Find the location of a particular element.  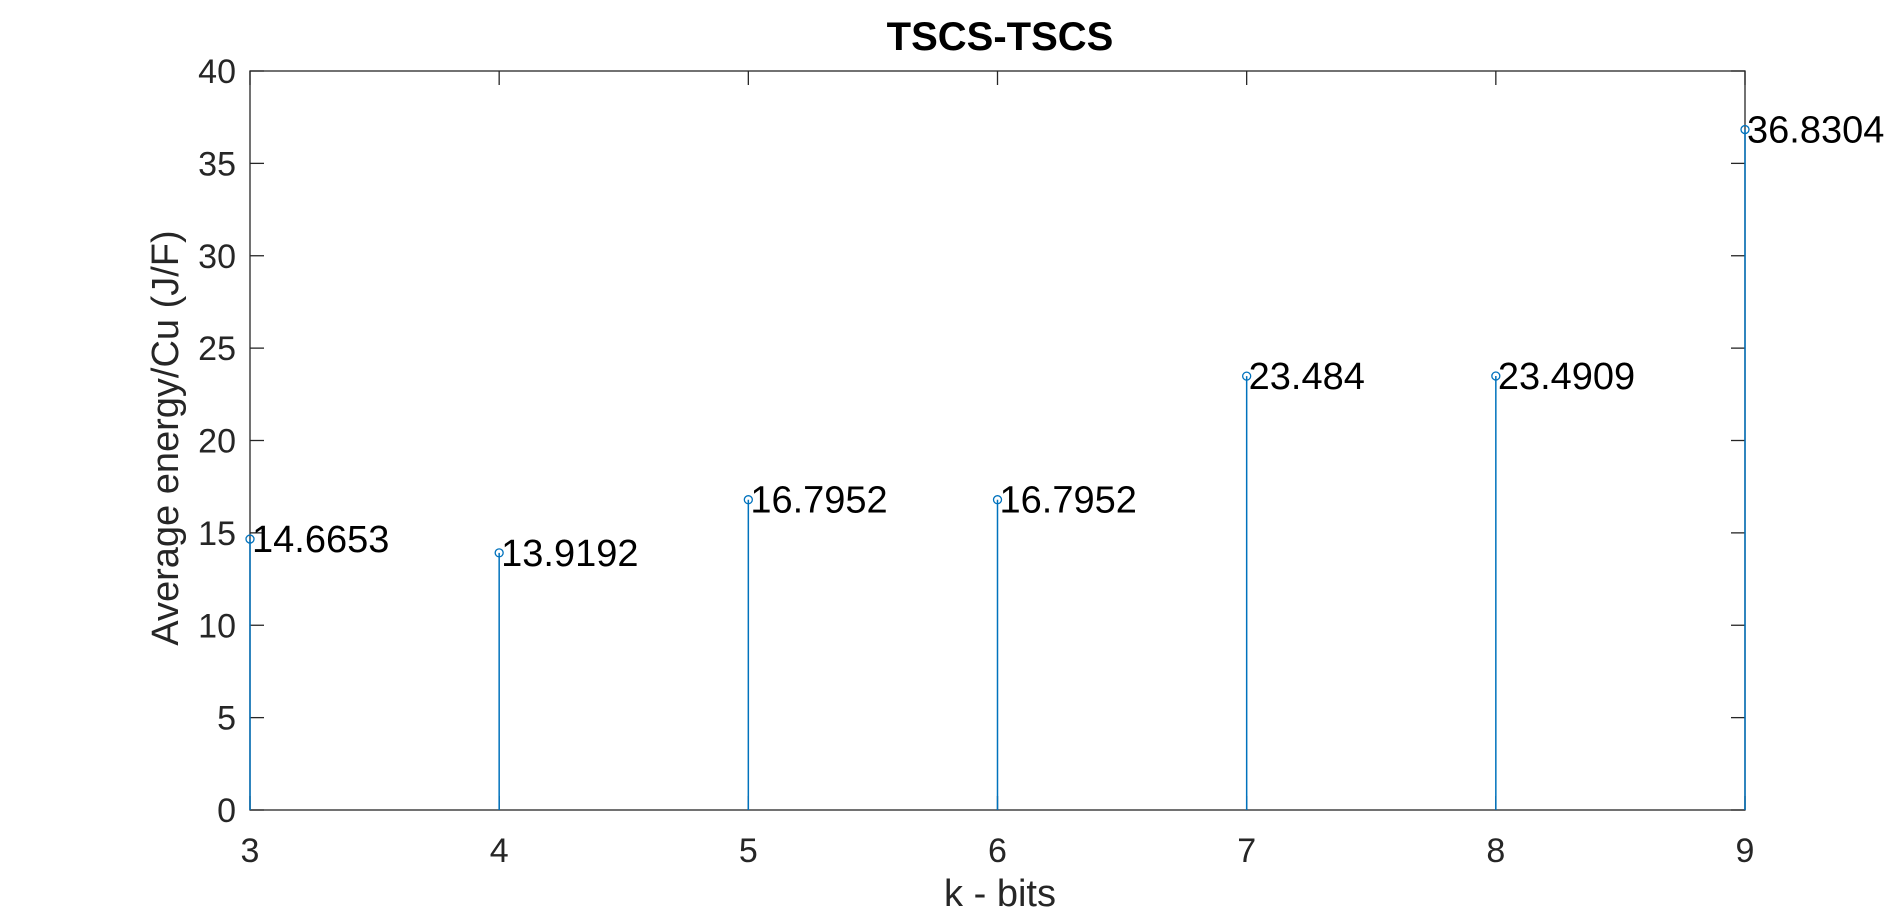

y-tick-label: 15 is located at coordinates (217, 534).